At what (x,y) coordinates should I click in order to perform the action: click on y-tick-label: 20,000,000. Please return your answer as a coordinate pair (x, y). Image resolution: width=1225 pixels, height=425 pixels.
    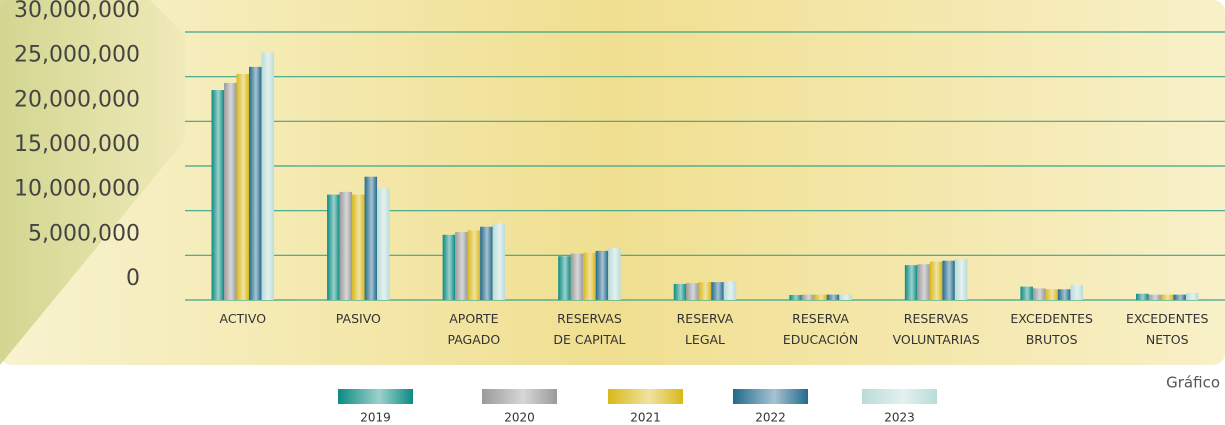
    Looking at the image, I should click on (77, 99).